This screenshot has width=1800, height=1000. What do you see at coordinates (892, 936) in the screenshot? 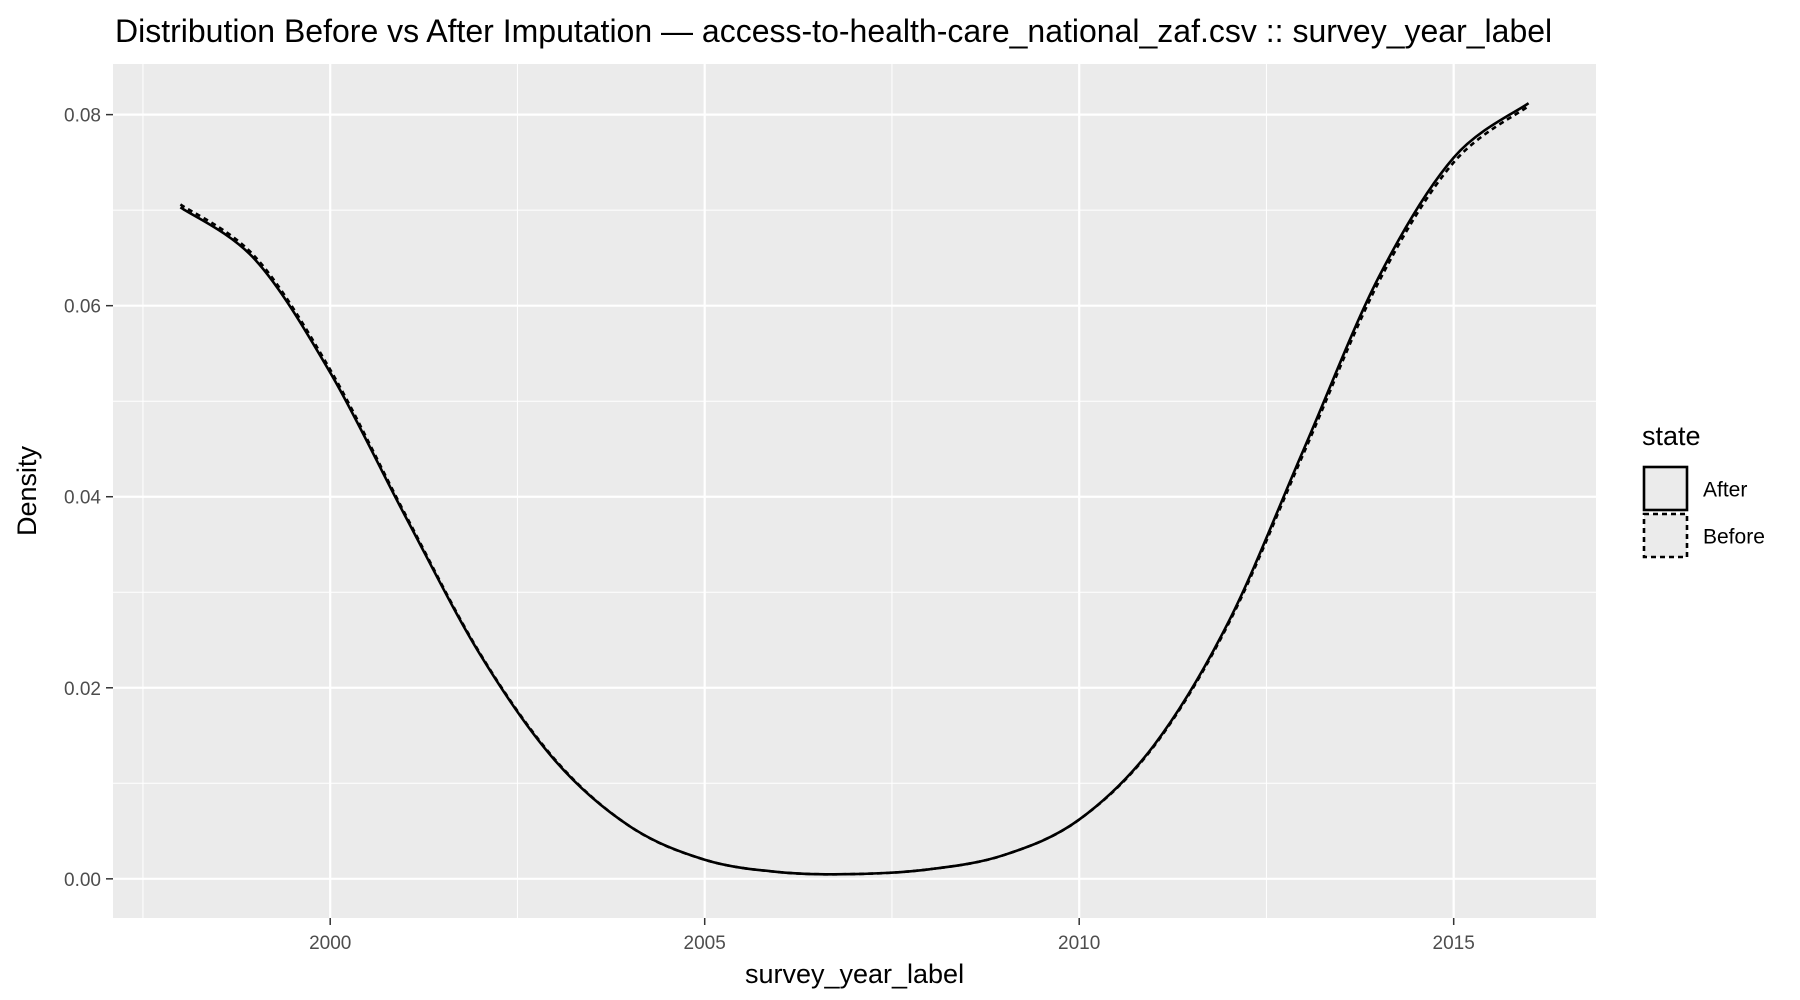
I see `x-axis-ticks: 2000 2005 2010 2015` at bounding box center [892, 936].